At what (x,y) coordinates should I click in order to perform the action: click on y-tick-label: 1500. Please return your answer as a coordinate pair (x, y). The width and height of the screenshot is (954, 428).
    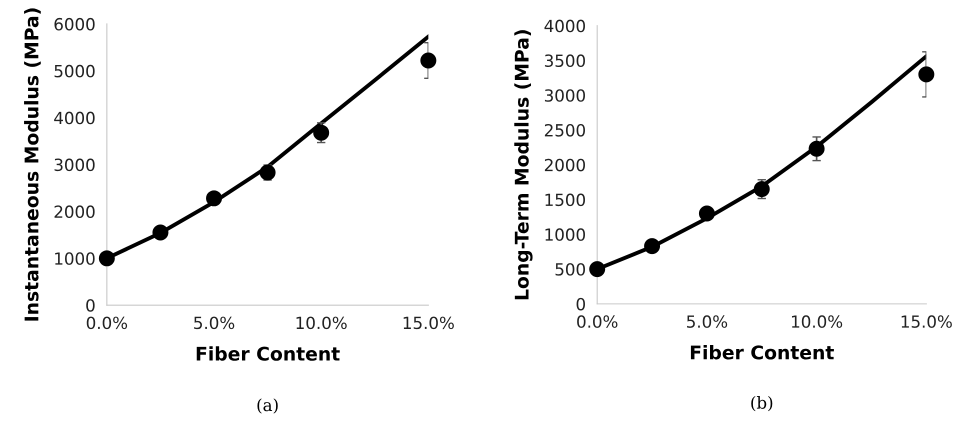
    Looking at the image, I should click on (565, 200).